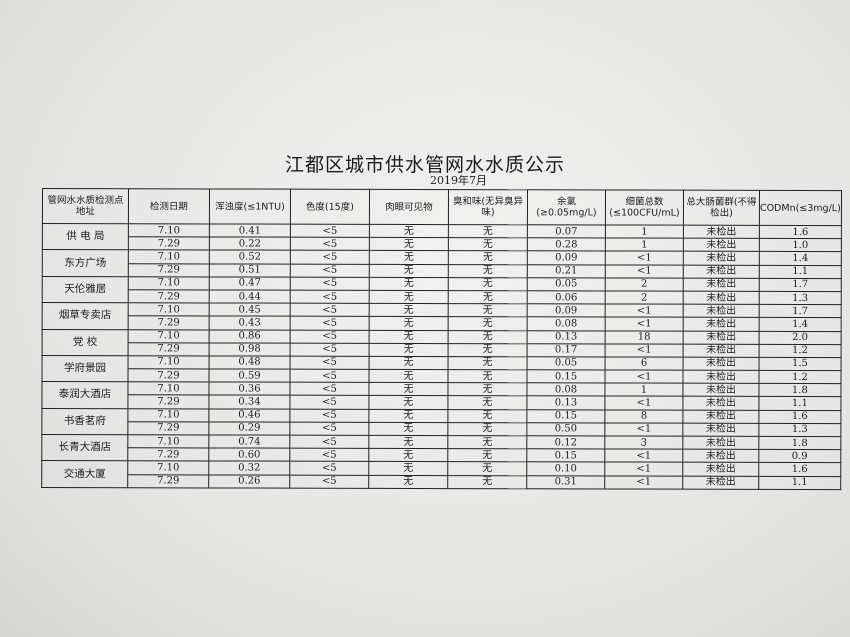 This screenshot has height=637, width=850. What do you see at coordinates (84, 395) in the screenshot?
I see `site-name: 泰润大酒店` at bounding box center [84, 395].